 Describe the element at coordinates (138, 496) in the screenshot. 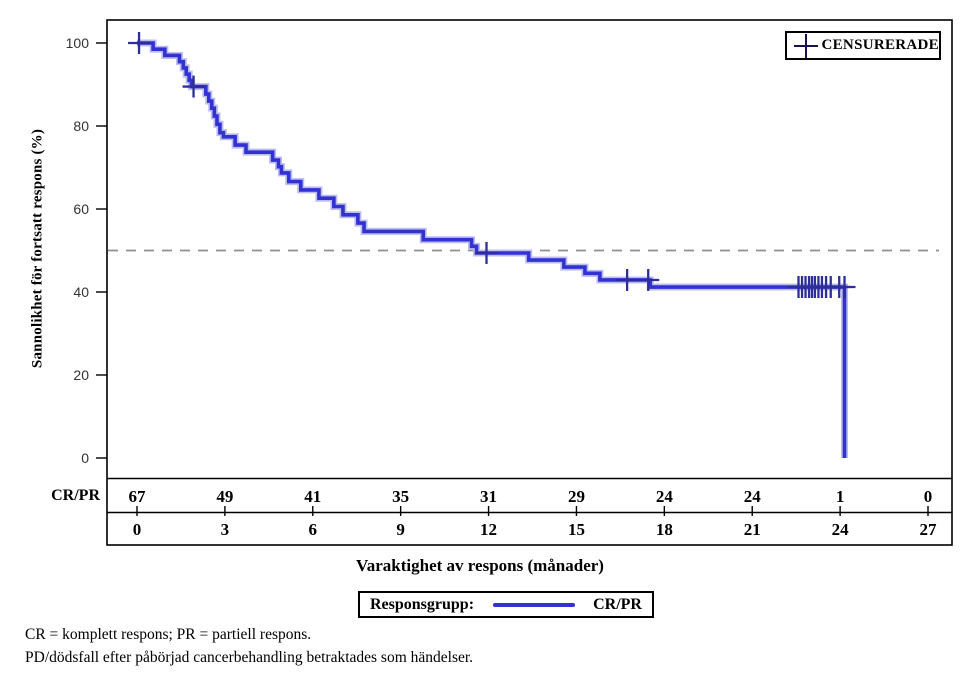

I see `at-risk-count: 67` at that location.